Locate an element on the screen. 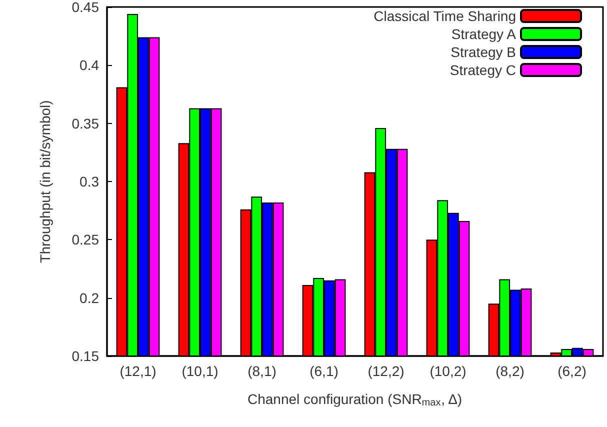  x-tick-label: (10,2) is located at coordinates (448, 371).